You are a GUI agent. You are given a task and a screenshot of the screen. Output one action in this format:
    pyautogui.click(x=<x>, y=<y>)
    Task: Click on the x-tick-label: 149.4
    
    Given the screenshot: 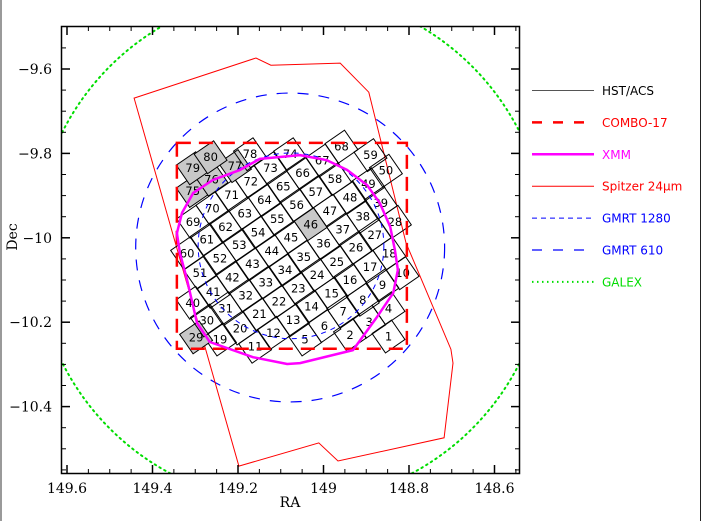 What is the action you would take?
    pyautogui.click(x=152, y=489)
    